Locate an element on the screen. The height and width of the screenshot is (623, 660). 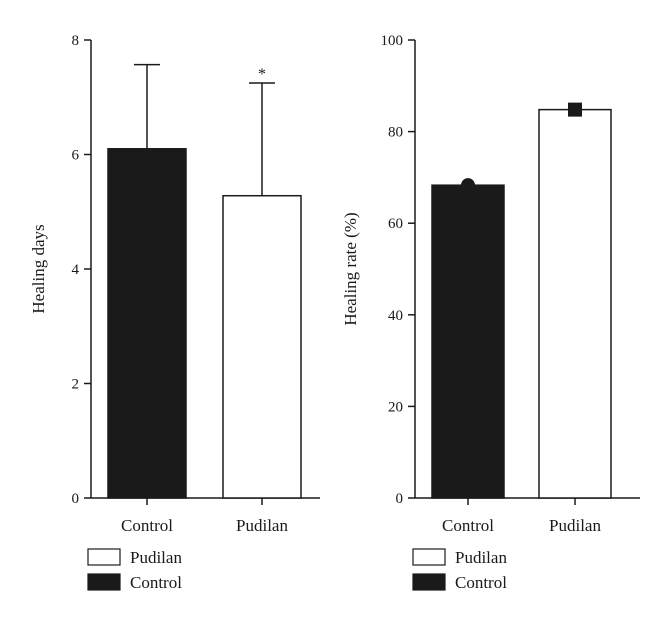
significance-marker: * is located at coordinates (262, 74).